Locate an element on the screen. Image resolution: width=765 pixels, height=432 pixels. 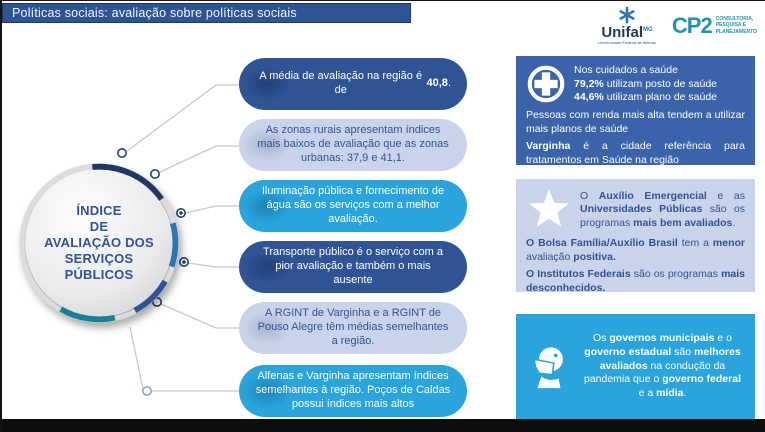
health-intro-line: 44,6% utilizam plano de saúde is located at coordinates (646, 97).